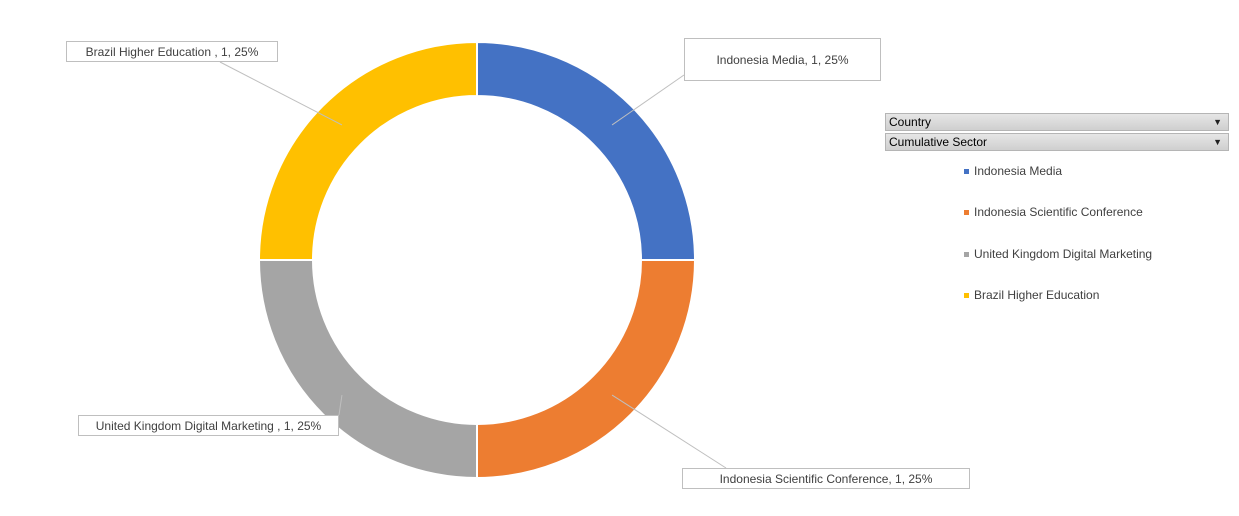 The image size is (1239, 516). I want to click on legend-item-2: United Kingdom Digital Marketing, so click(1058, 254).